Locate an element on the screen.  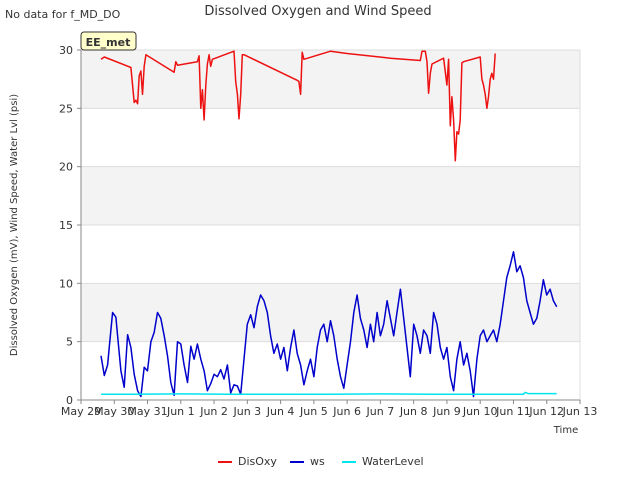
x-tick-label-5: Jun 3 is located at coordinates (246, 411).